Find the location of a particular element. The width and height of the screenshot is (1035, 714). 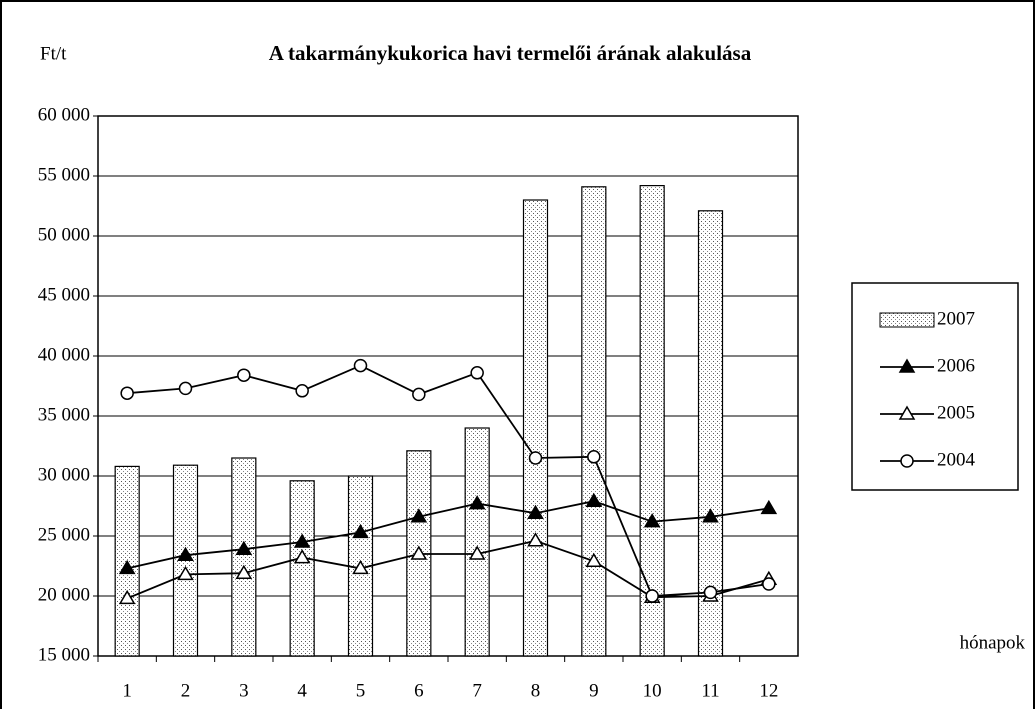

legend-label: 2007 is located at coordinates (956, 318).